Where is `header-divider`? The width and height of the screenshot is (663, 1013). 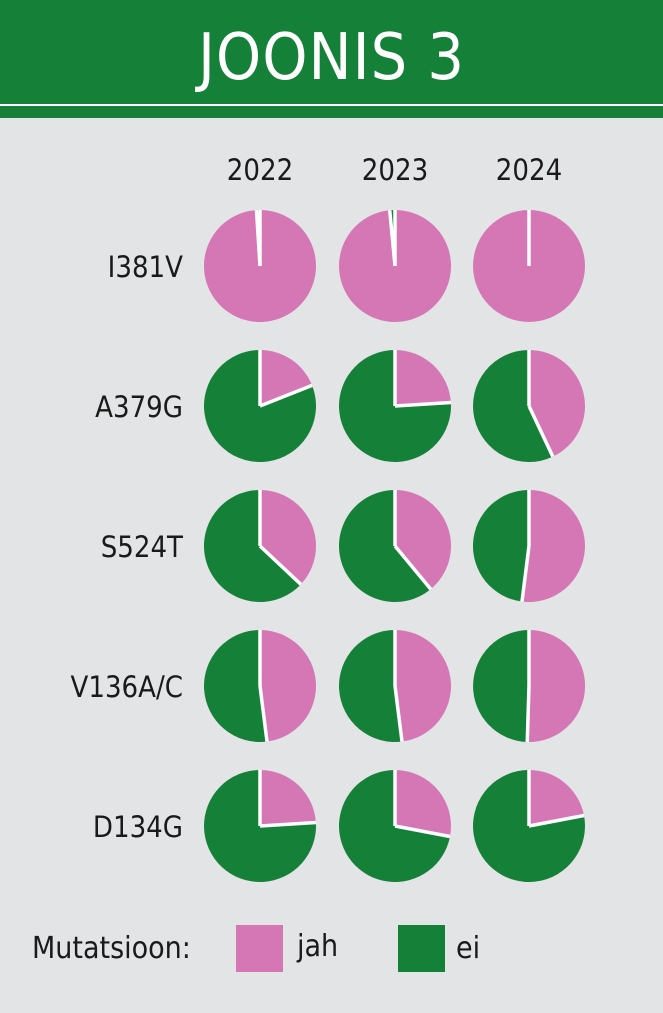
header-divider is located at coordinates (331, 105).